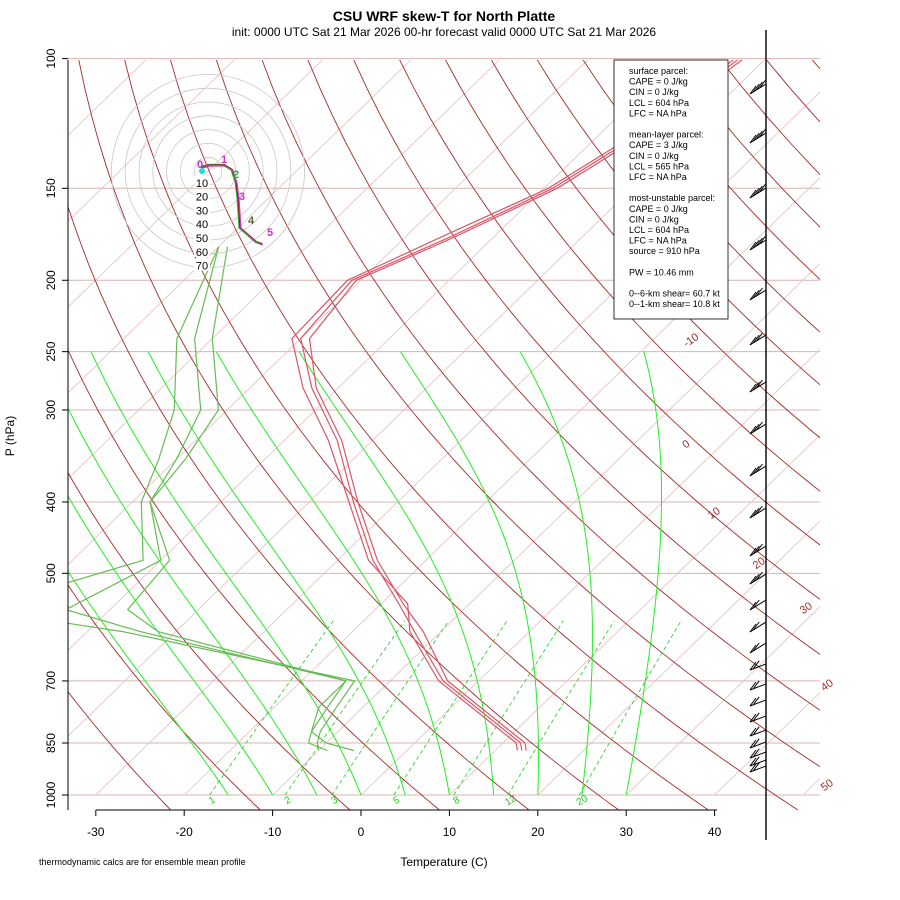 The width and height of the screenshot is (900, 900). Describe the element at coordinates (242, 197) in the screenshot. I see `hodograph-height-label: 3` at that location.